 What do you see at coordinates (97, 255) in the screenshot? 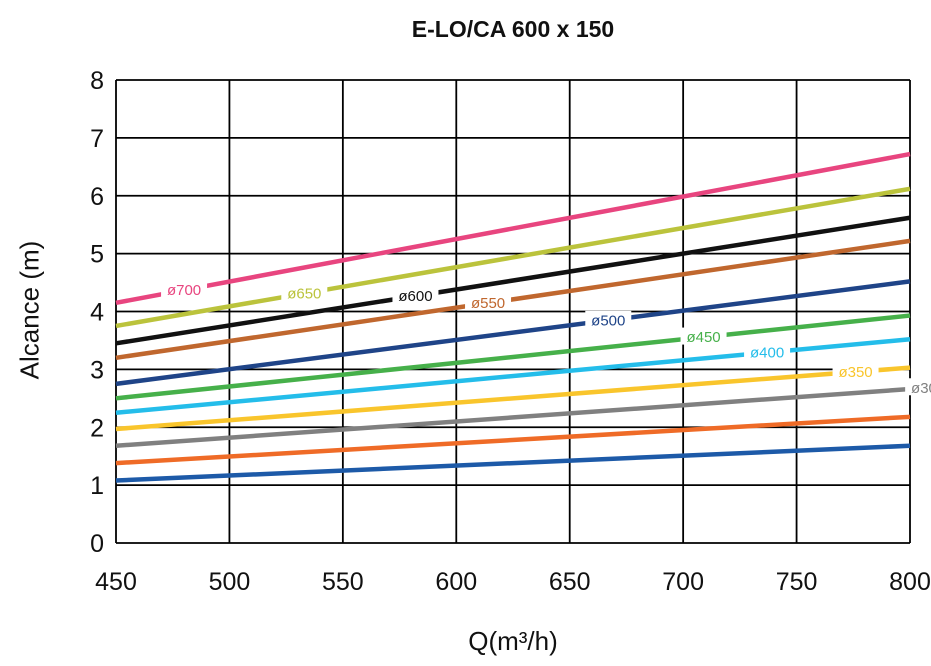
I see `y-tick-label: 5` at bounding box center [97, 255].